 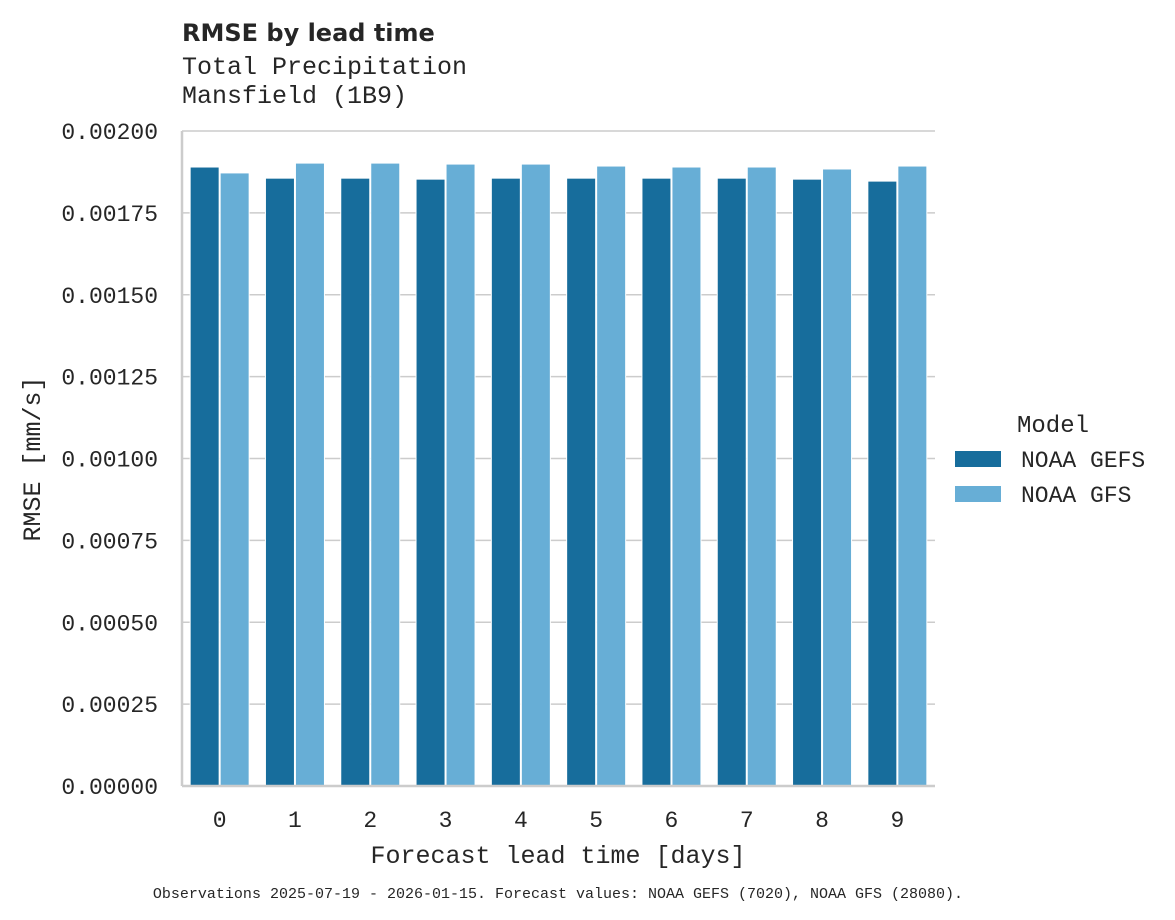 I want to click on legend: Model NOAA GEFS NOAA GFS, so click(x=1050, y=461).